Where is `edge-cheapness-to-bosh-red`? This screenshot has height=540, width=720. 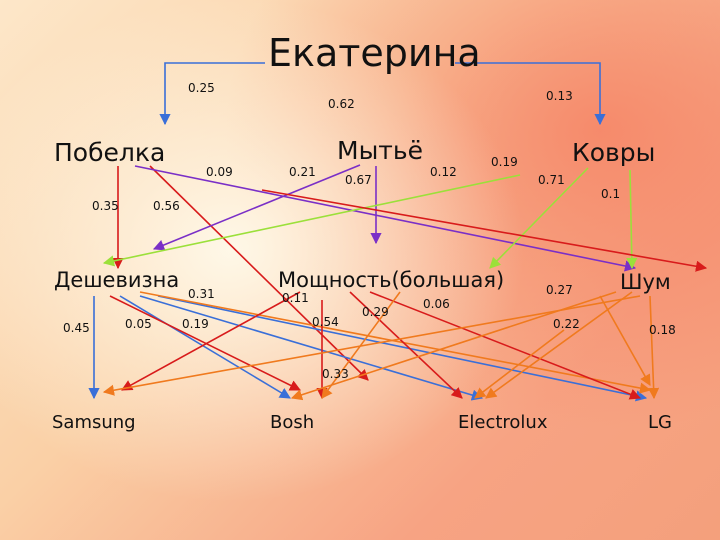
edge-cheapness-to-bosh-red is located at coordinates (205, 343).